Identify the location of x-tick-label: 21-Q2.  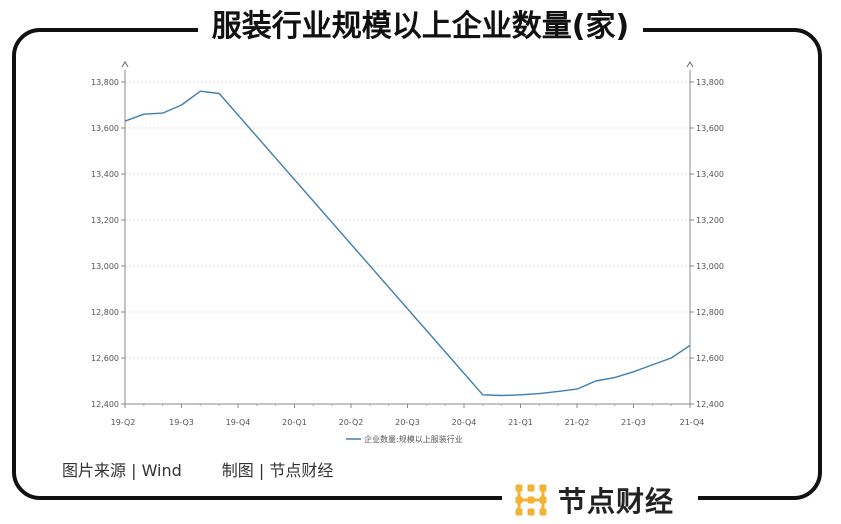
(577, 422).